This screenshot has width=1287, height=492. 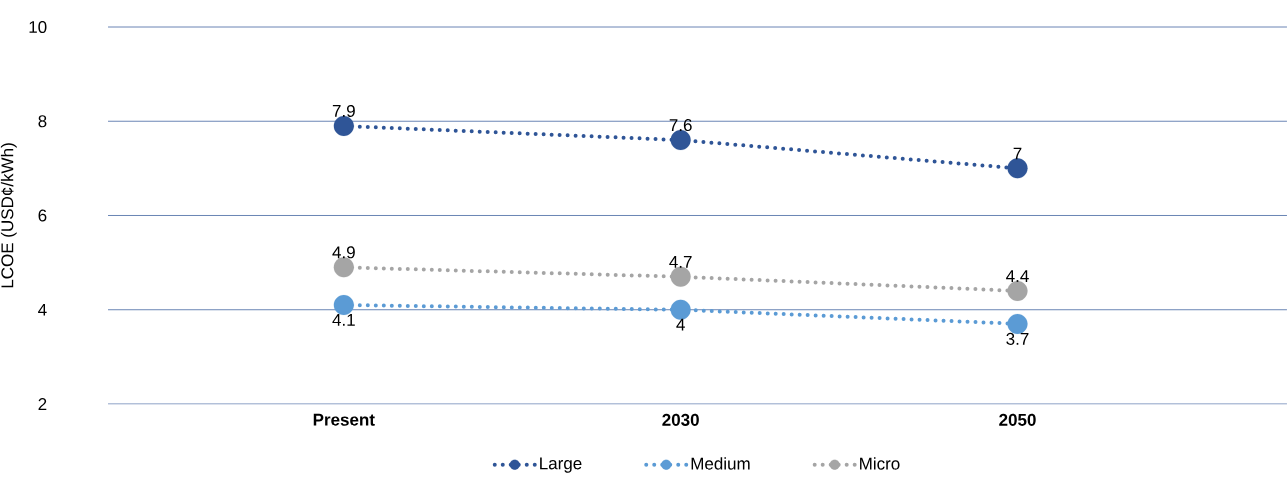 I want to click on y-axis-title: LCOE (USD¢/kWh), so click(x=8, y=215).